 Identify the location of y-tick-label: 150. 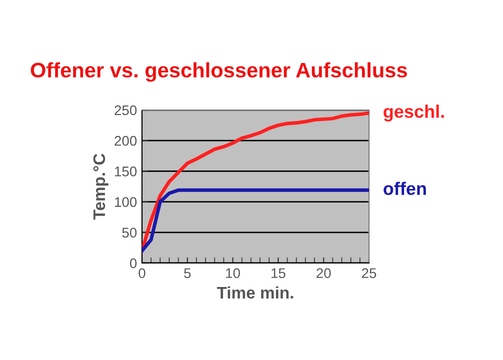
(126, 171).